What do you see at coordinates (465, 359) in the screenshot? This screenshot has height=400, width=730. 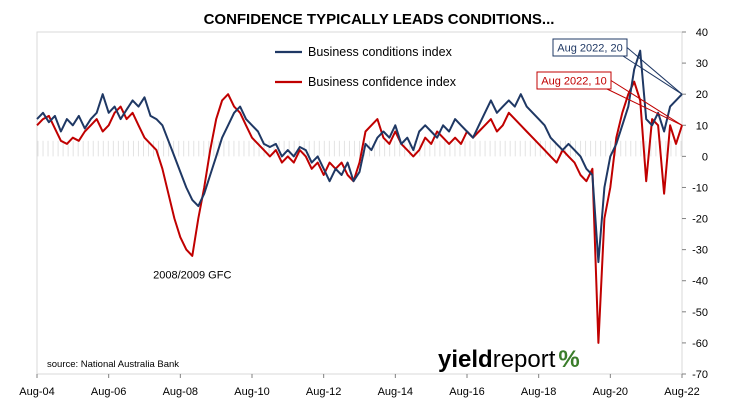 I see `logo-part-yield: yield` at bounding box center [465, 359].